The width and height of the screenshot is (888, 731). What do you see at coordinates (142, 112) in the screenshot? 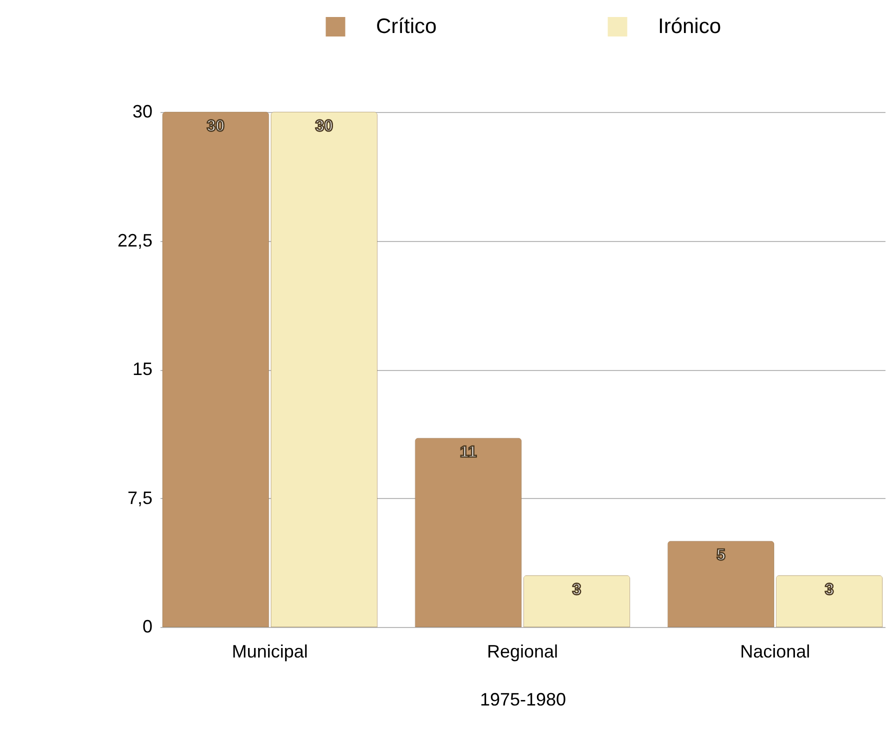
I see `y-tick-label: 30` at bounding box center [142, 112].